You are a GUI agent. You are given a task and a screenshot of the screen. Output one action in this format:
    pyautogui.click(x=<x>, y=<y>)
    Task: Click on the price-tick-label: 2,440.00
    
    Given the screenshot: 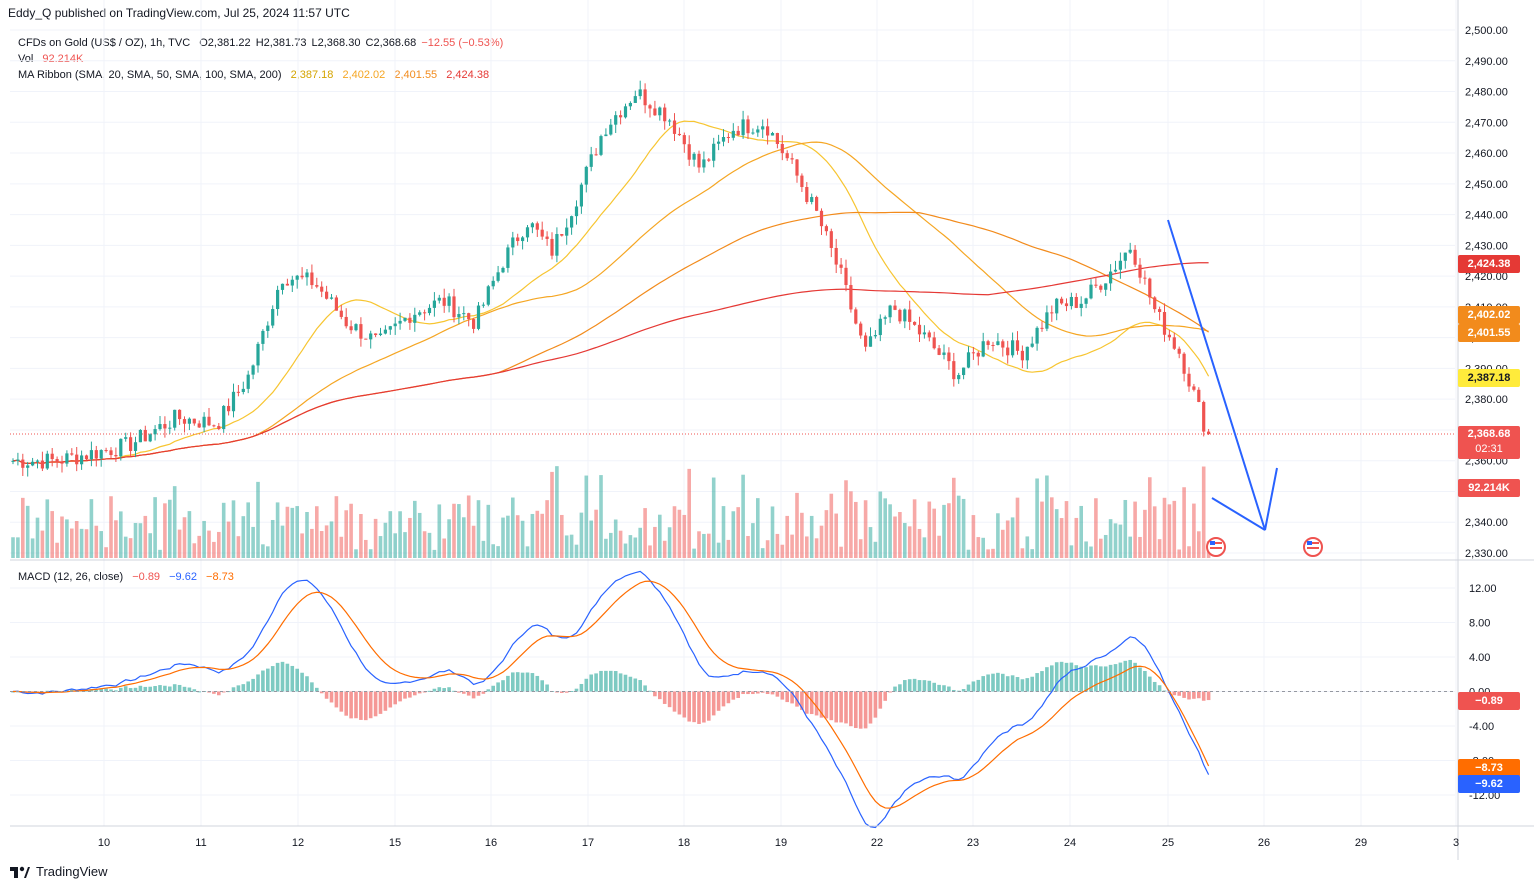 What is the action you would take?
    pyautogui.click(x=1486, y=216)
    